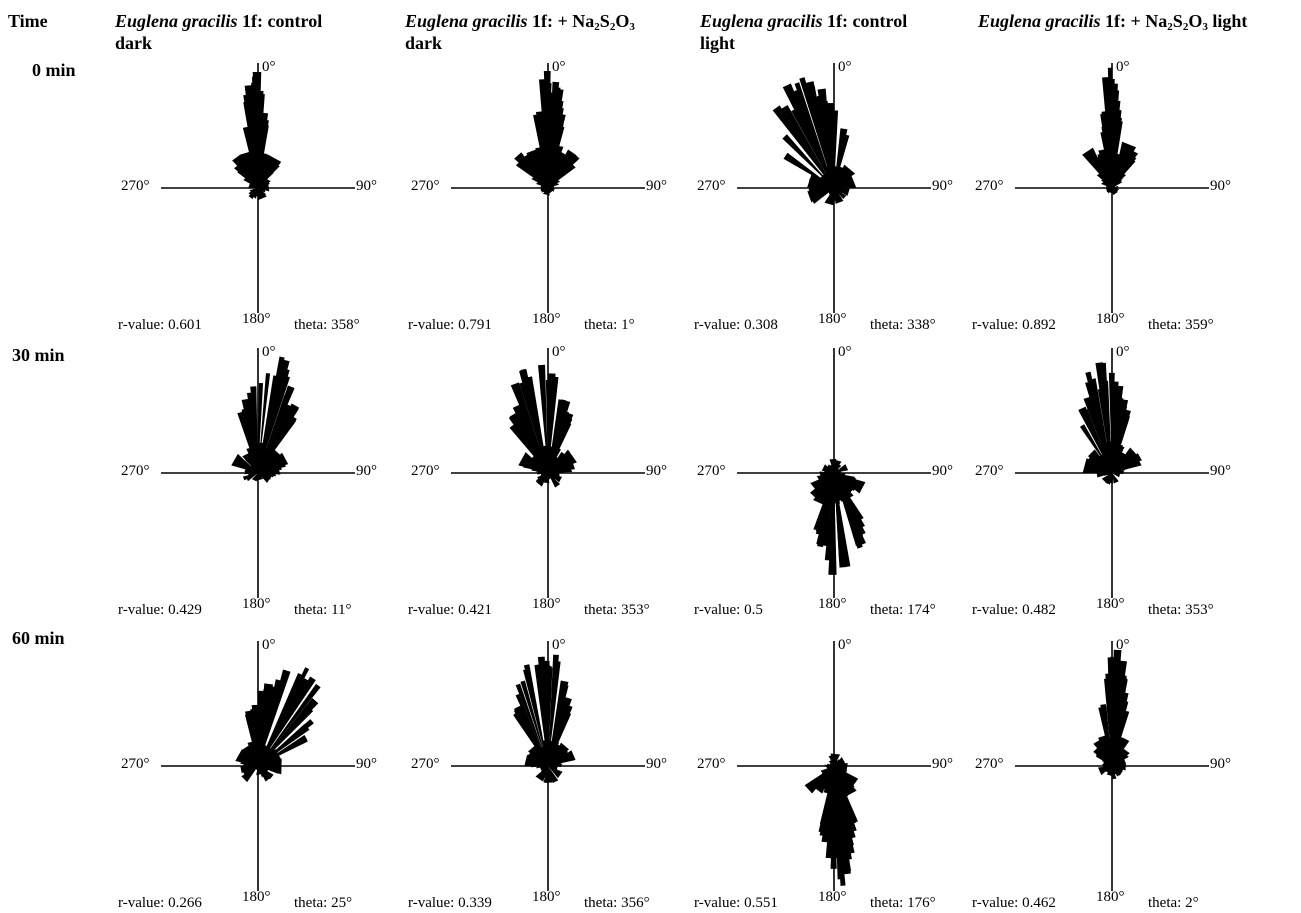 The width and height of the screenshot is (1301, 913). What do you see at coordinates (718, 43) in the screenshot?
I see `condition: light` at bounding box center [718, 43].